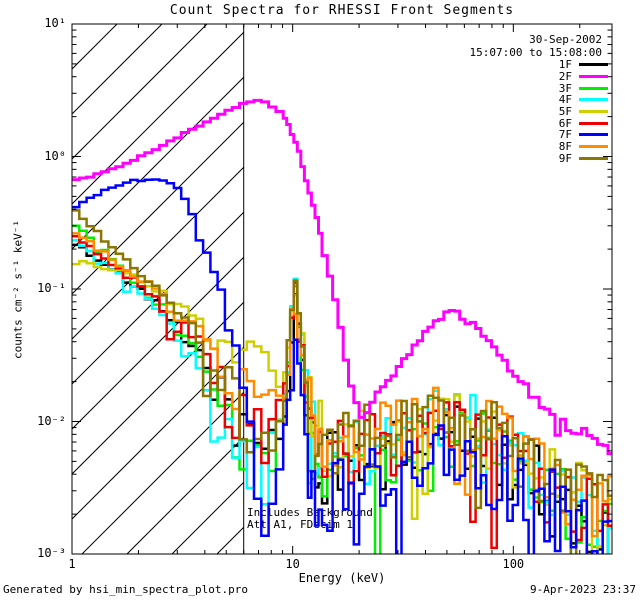 The height and width of the screenshot is (600, 640). What do you see at coordinates (565, 112) in the screenshot?
I see `legend-label: 5F` at bounding box center [565, 112].